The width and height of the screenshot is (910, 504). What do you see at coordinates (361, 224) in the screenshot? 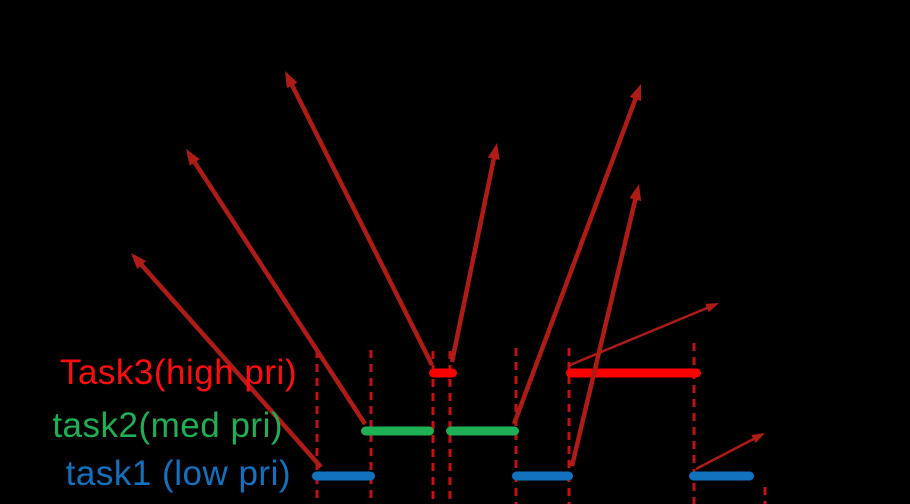
I see `arrow-shaft-callout-task3-run1-start` at bounding box center [361, 224].